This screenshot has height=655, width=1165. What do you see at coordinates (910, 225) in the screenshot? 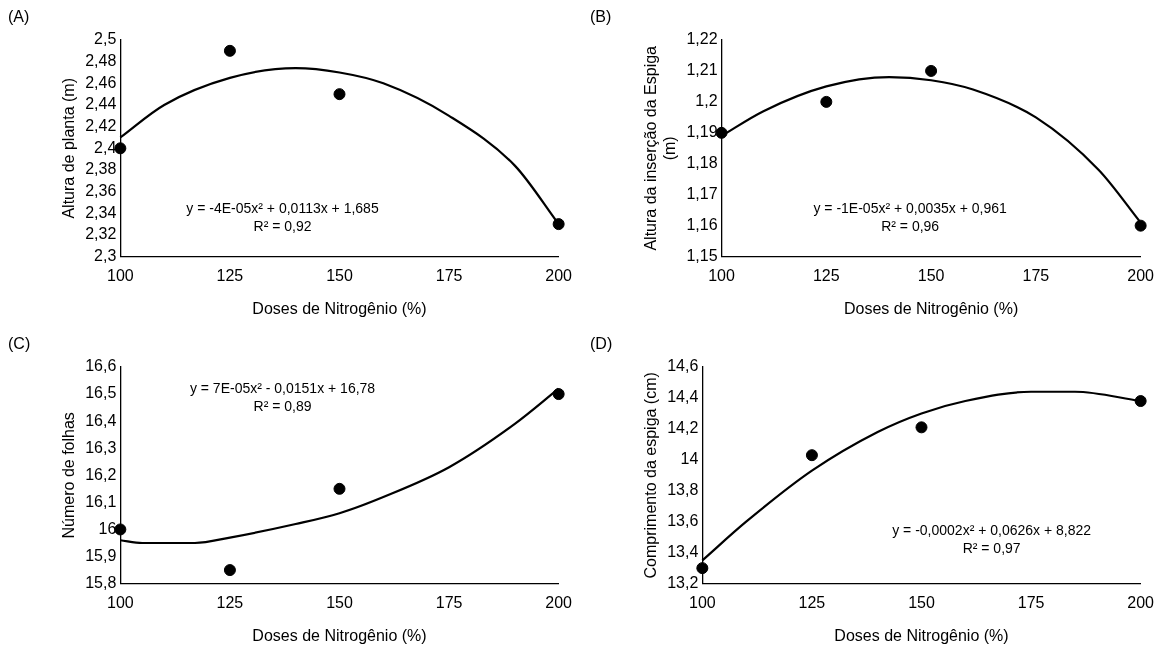
I see `annotation: R² = 0,96` at bounding box center [910, 225].